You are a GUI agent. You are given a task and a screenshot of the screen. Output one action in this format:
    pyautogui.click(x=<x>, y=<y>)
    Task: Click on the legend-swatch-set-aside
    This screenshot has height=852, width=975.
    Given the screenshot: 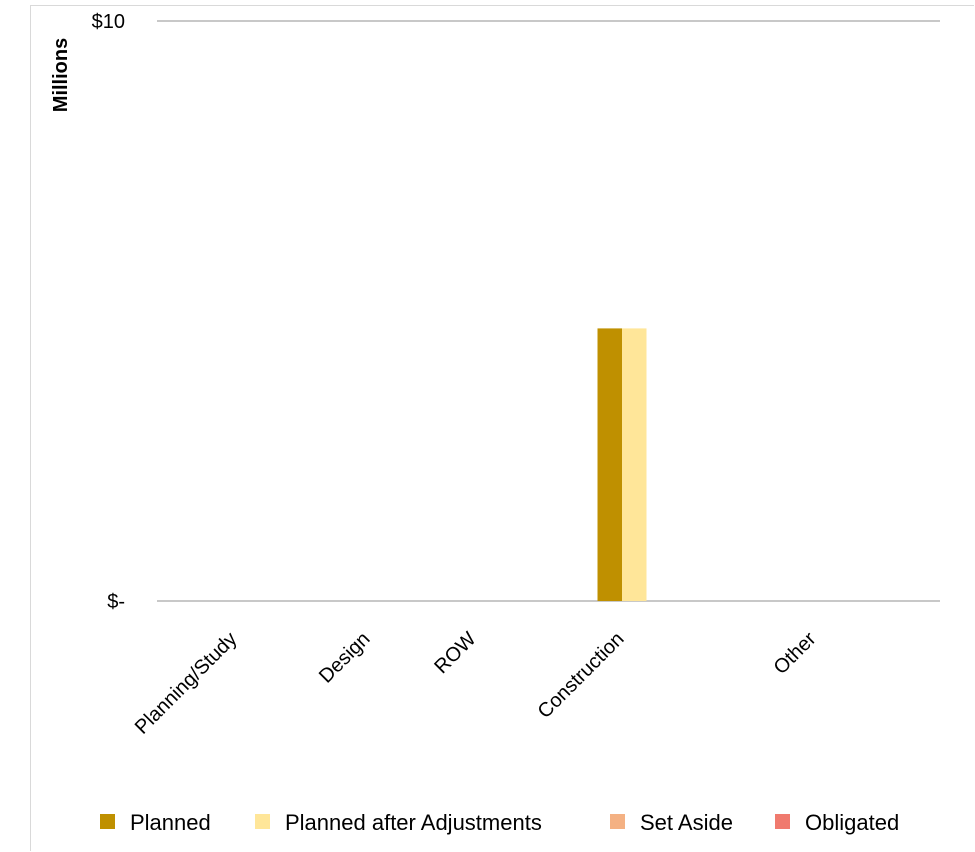 What is the action you would take?
    pyautogui.click(x=617, y=821)
    